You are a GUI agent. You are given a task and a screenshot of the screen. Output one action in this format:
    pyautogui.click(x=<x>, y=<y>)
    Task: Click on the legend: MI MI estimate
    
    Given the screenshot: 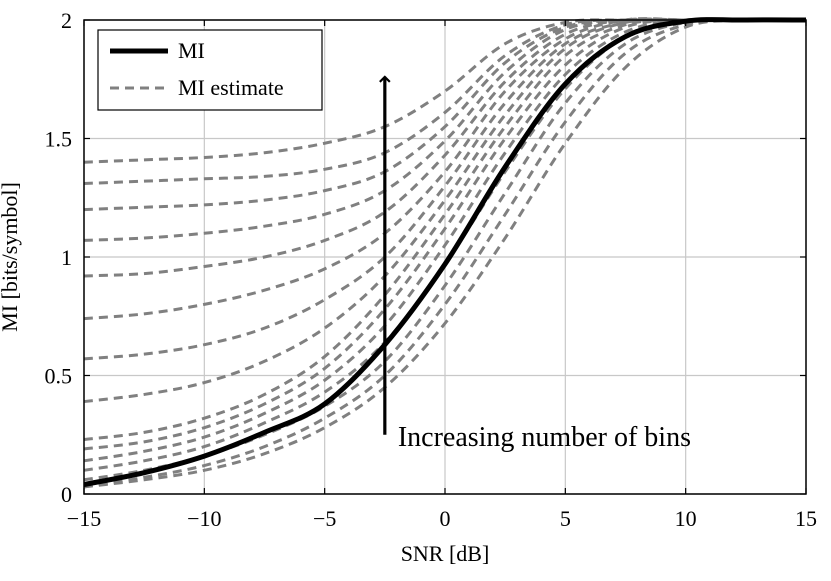 What is the action you would take?
    pyautogui.click(x=210, y=70)
    